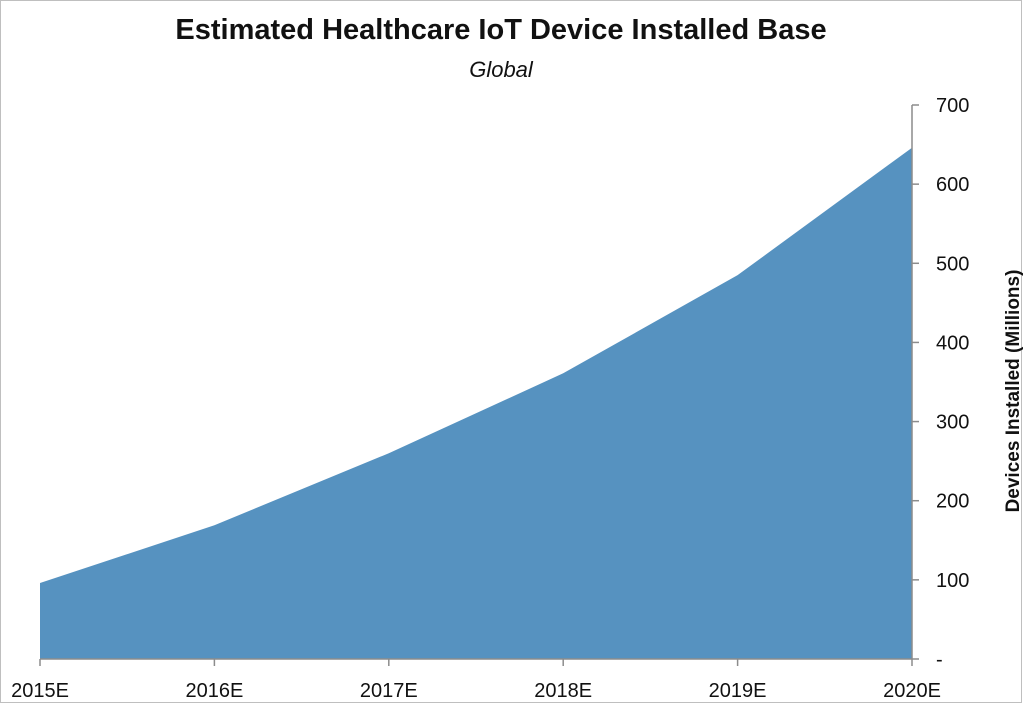 This screenshot has height=705, width=1024. Describe the element at coordinates (738, 691) in the screenshot. I see `x-tick-label-2019E: 2019E` at that location.